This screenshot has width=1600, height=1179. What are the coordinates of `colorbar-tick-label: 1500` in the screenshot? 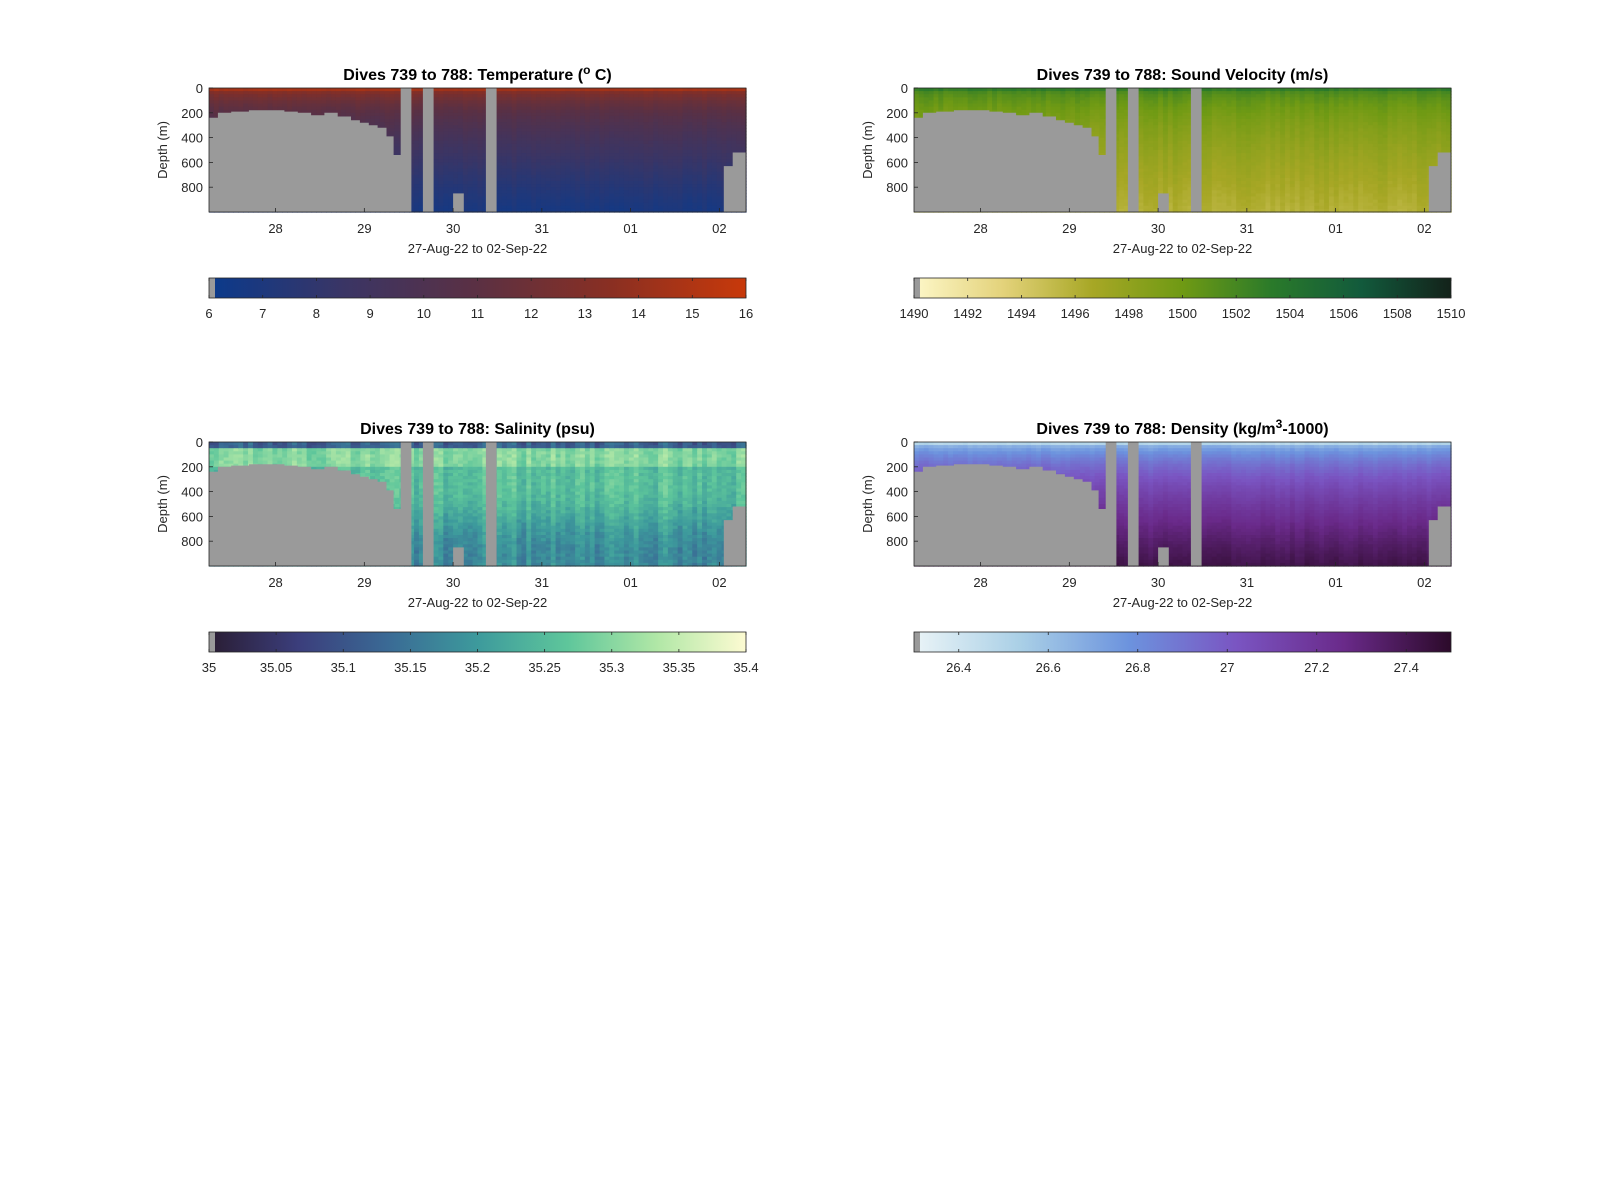 It's located at (1182, 313).